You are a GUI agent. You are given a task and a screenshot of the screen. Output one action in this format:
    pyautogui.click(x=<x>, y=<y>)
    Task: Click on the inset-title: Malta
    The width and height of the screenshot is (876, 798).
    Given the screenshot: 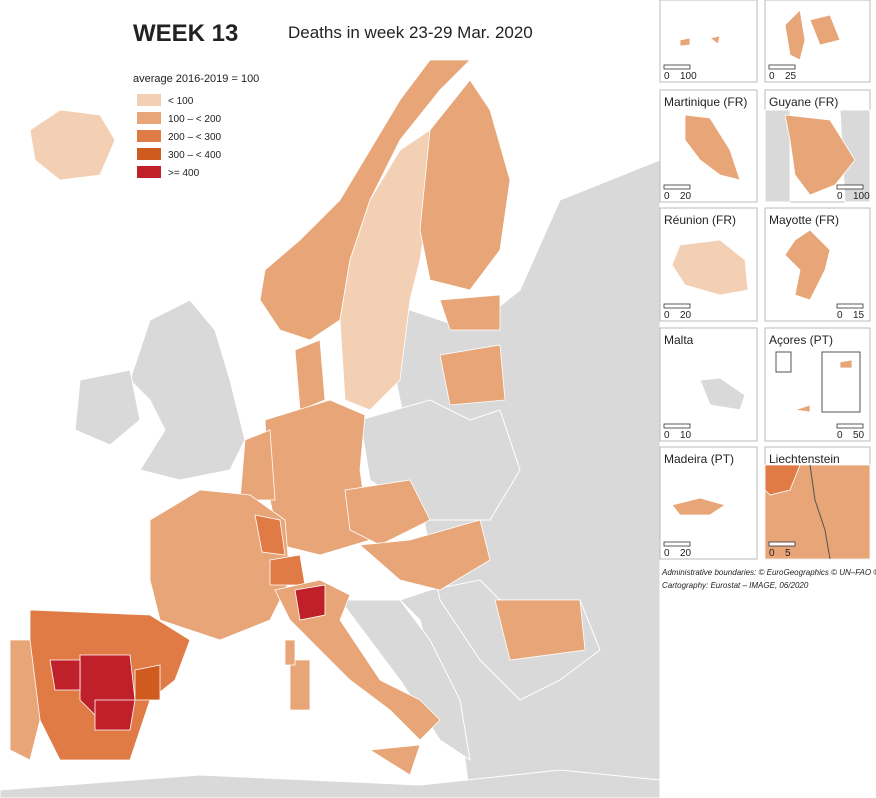 What is the action you would take?
    pyautogui.click(x=679, y=340)
    